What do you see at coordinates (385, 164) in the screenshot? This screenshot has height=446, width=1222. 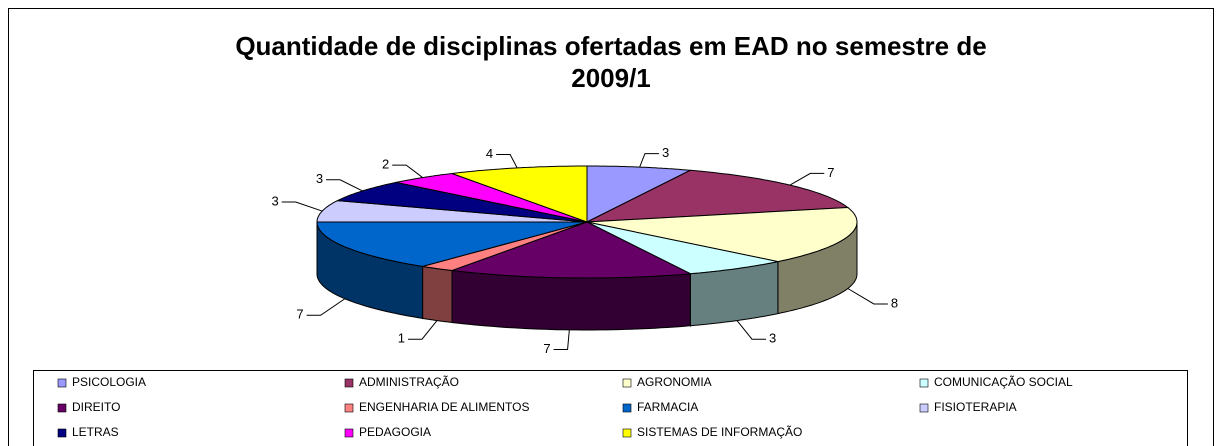 I see `data-label: 2` at bounding box center [385, 164].